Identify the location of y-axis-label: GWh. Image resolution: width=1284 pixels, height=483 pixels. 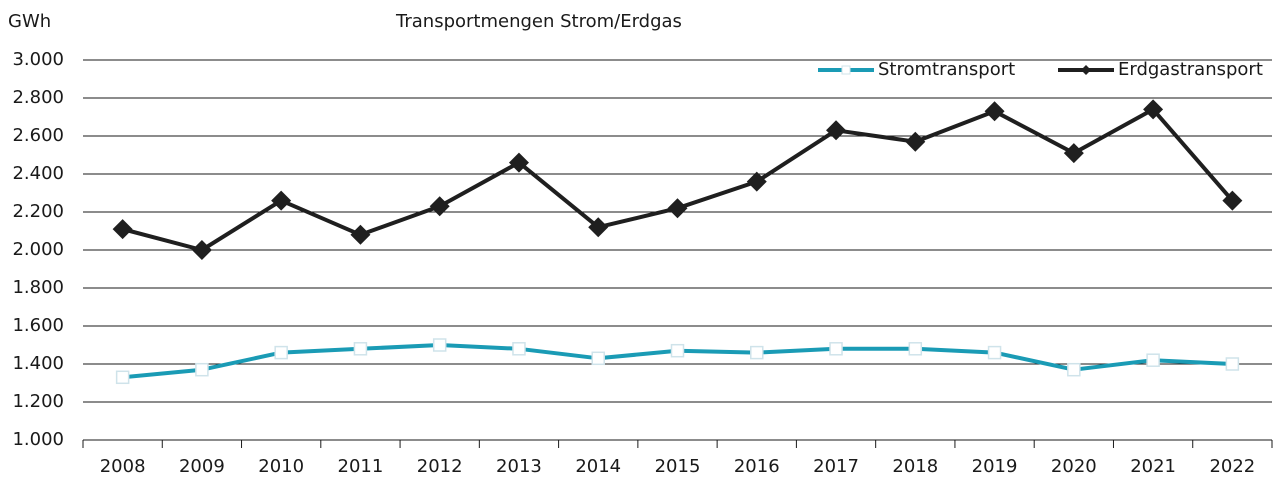
(29, 21).